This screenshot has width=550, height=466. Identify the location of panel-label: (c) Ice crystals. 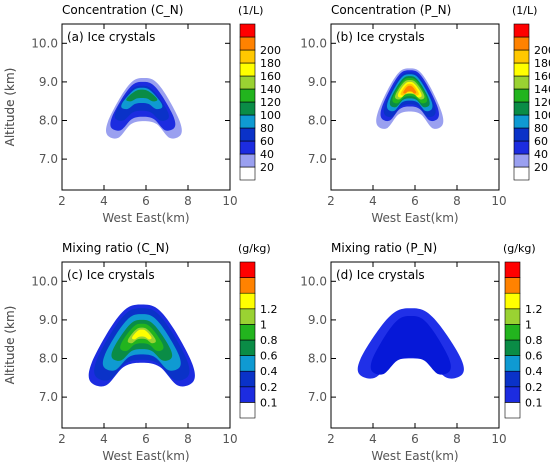
(111, 275).